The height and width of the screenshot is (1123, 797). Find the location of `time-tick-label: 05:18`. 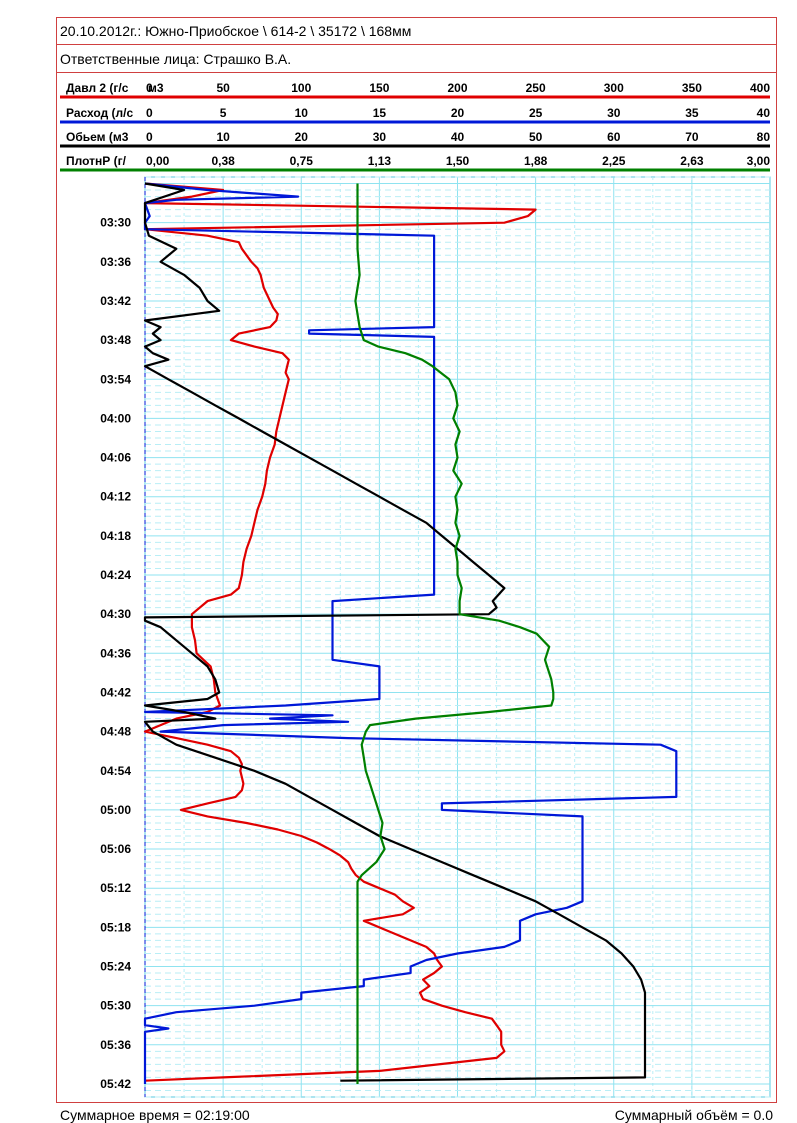

time-tick-label: 05:18 is located at coordinates (115, 927).